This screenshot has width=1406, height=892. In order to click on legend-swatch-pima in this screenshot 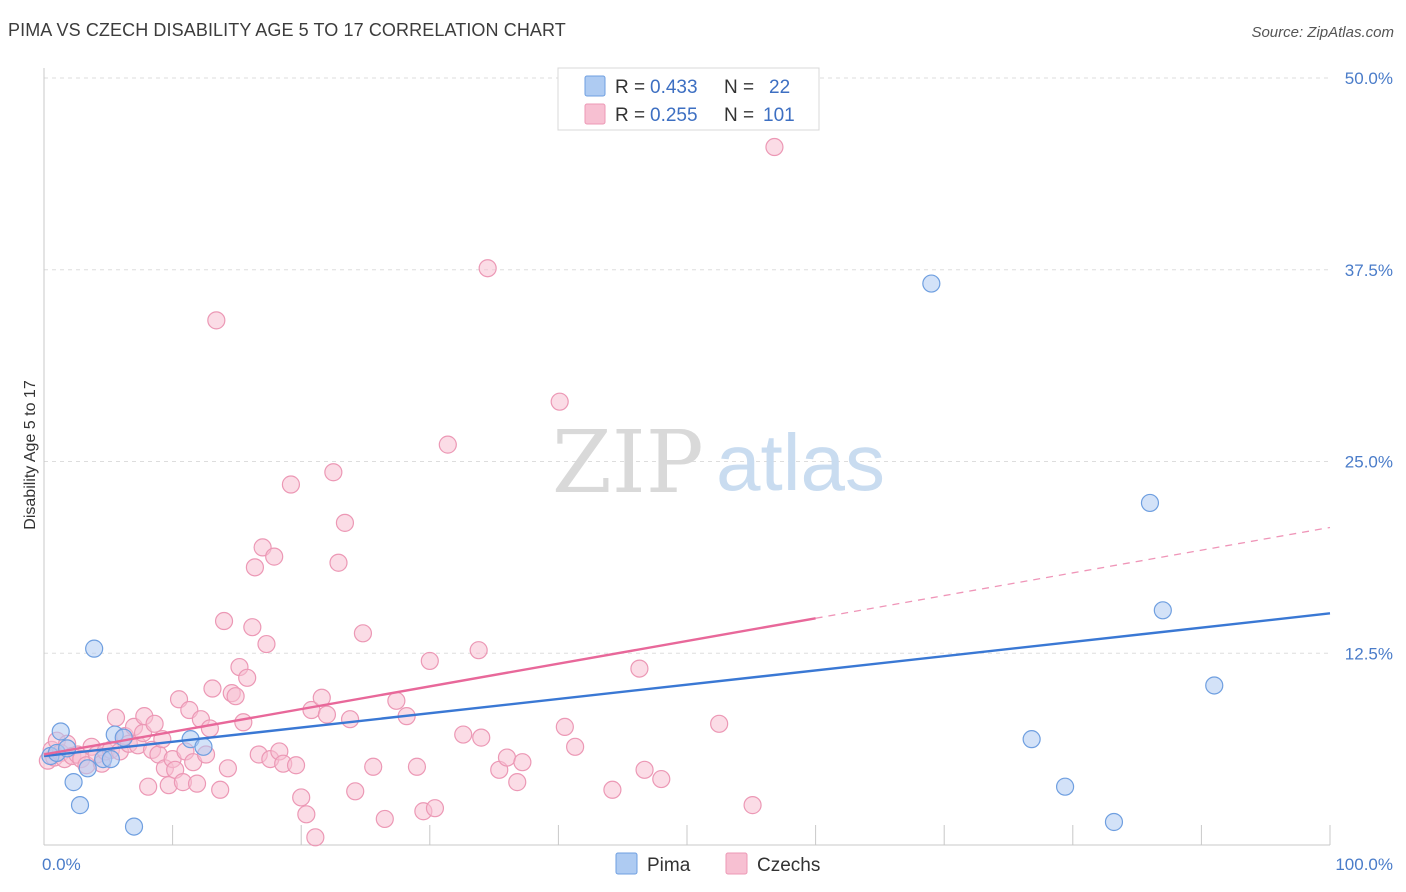, I will do `click(595, 86)`.